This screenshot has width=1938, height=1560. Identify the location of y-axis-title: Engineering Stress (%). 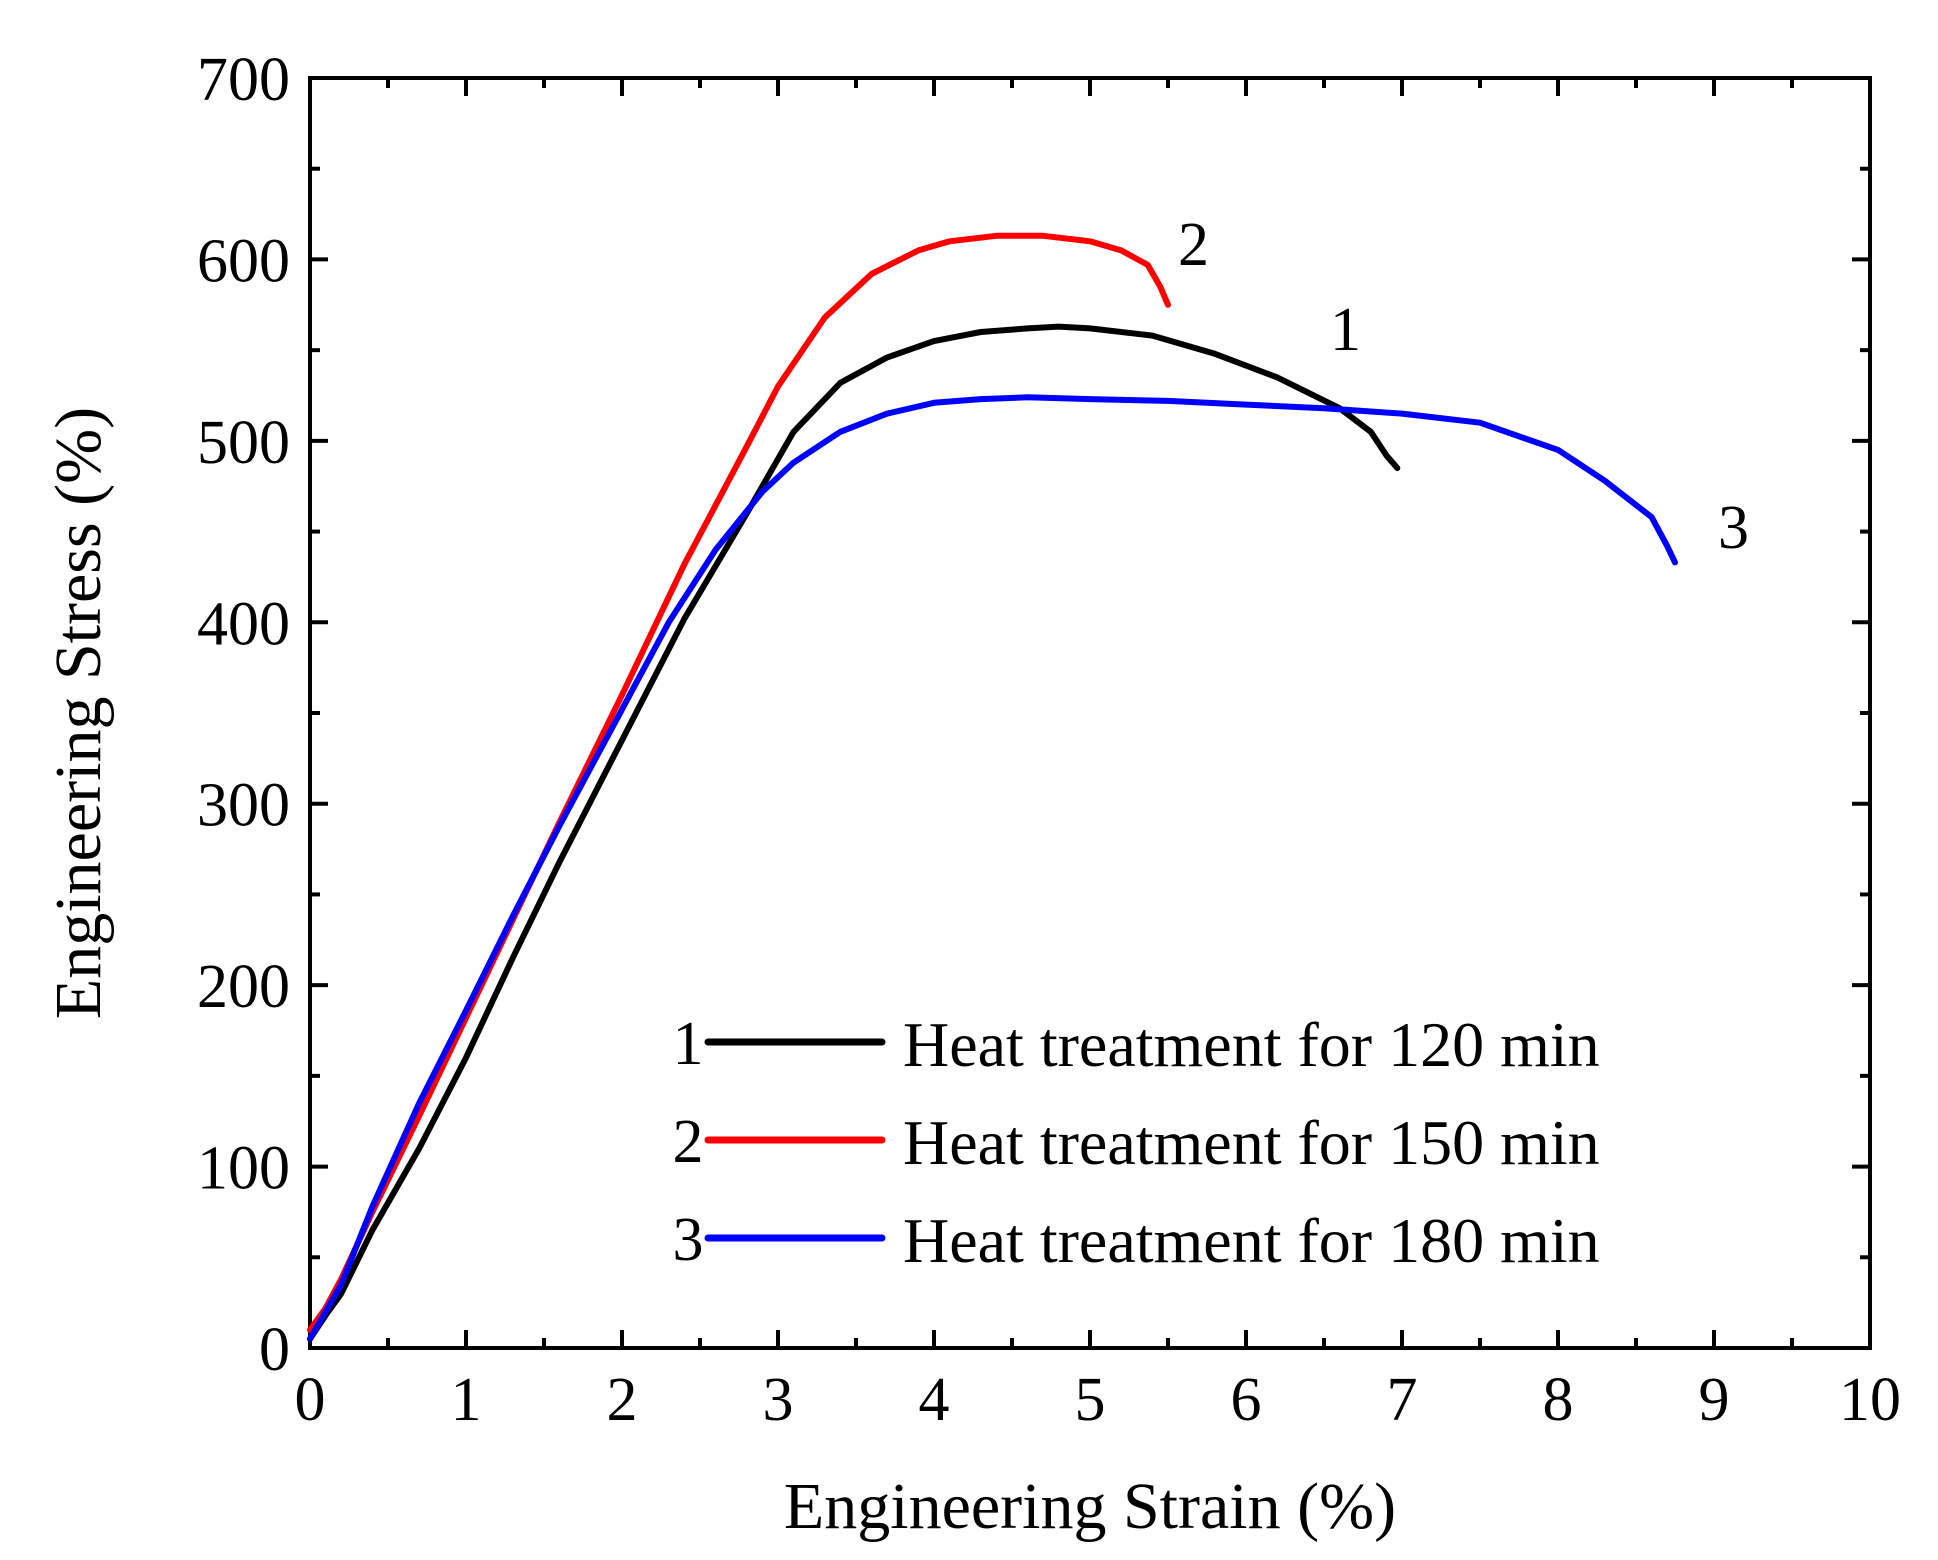
(78, 713).